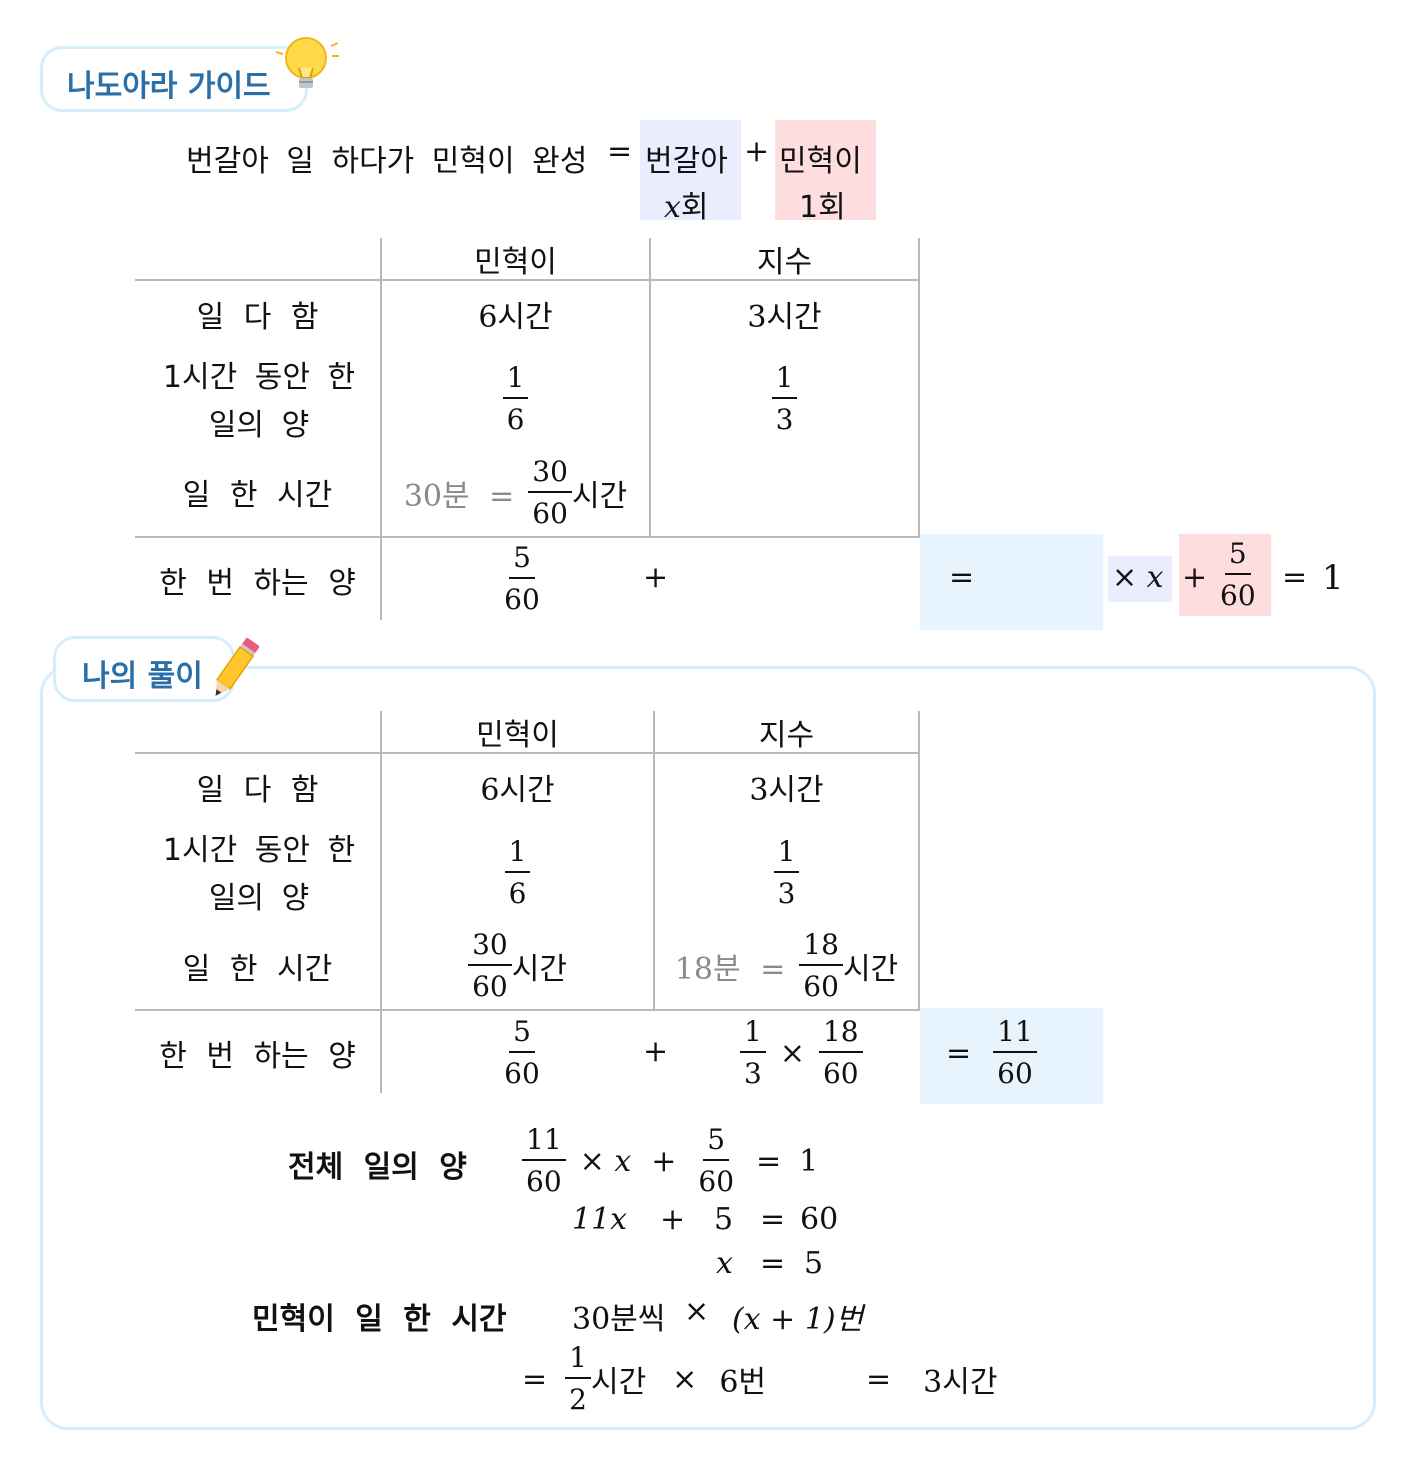  I want to click on box2-top: 민혁이, so click(820, 161).